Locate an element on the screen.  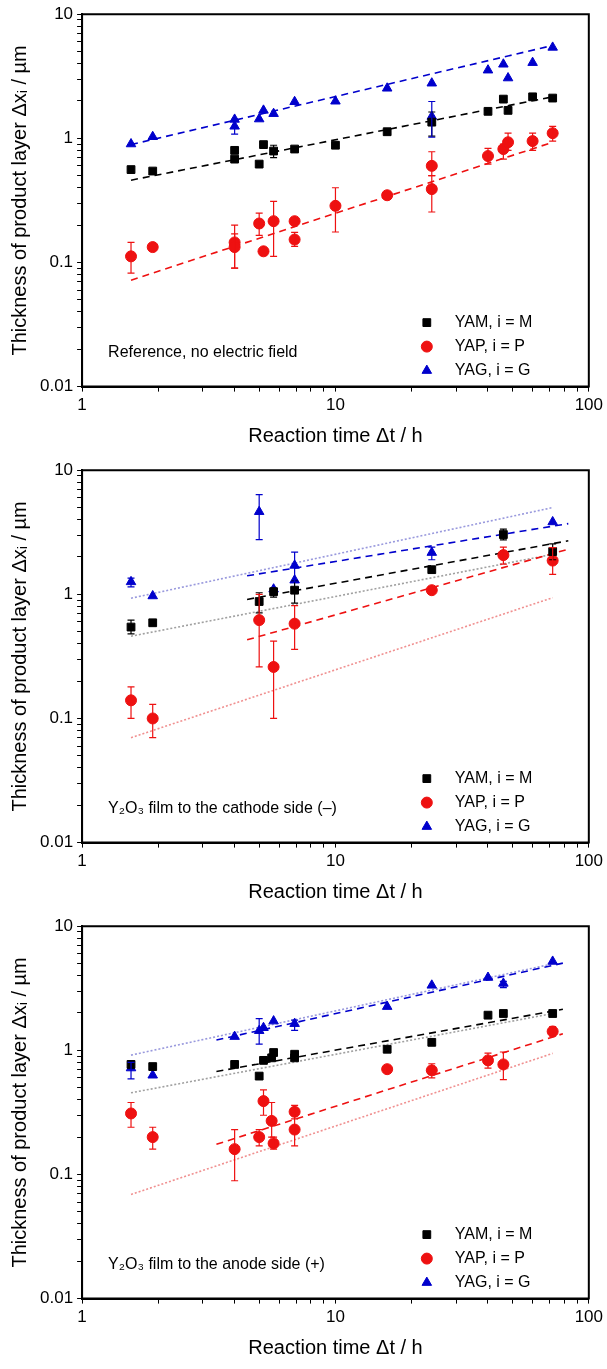
annotation: Y₂O₃ film to the cathode side (–) is located at coordinates (222, 808).